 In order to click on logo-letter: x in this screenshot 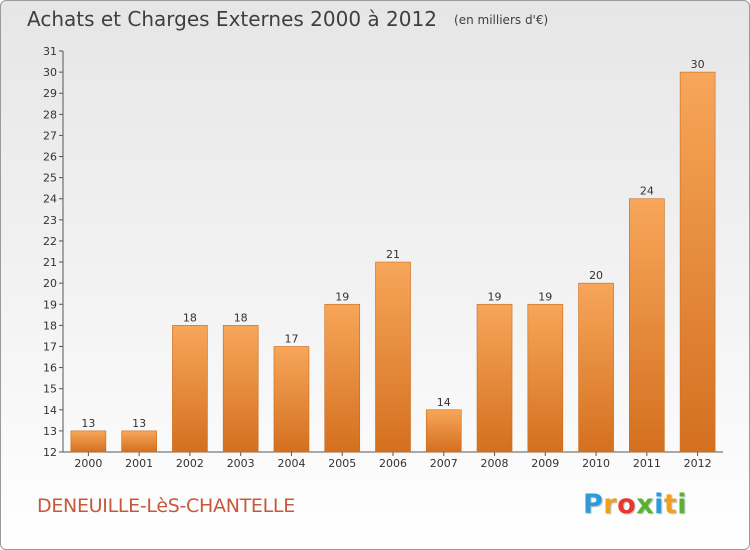, I will do `click(645, 504)`.